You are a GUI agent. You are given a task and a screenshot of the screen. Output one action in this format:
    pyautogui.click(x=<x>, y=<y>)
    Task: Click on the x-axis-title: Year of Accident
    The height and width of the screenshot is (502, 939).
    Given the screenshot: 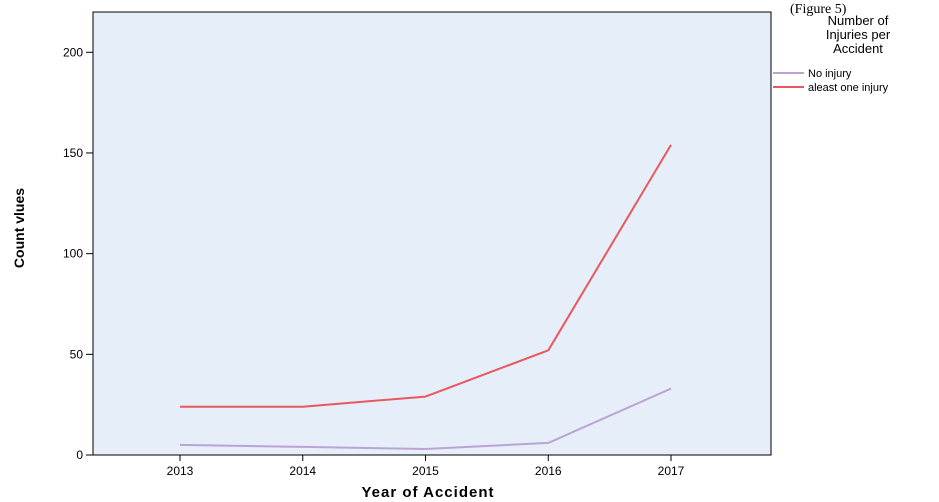 What is the action you would take?
    pyautogui.click(x=428, y=492)
    